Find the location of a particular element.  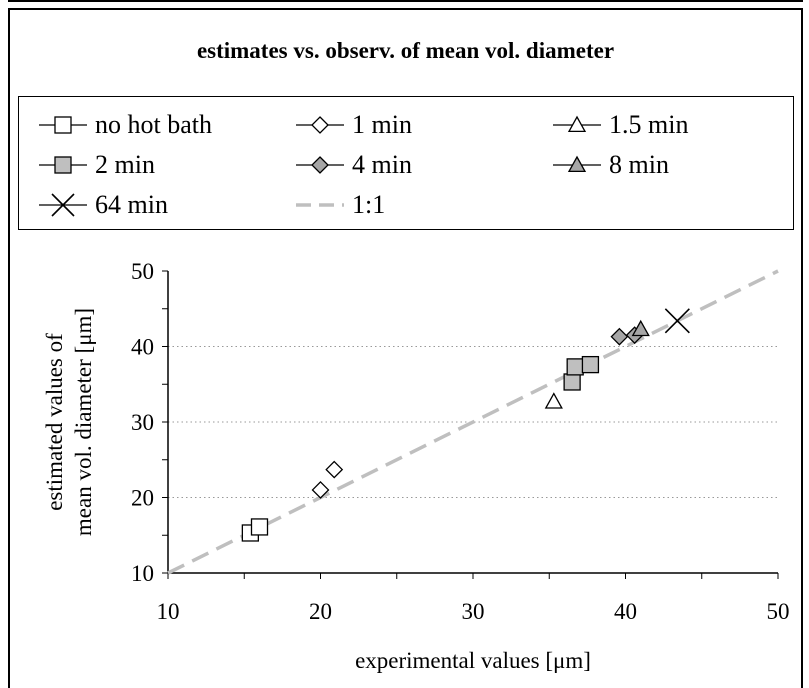

x-axis-label: experimental values [μm] is located at coordinates (473, 660).